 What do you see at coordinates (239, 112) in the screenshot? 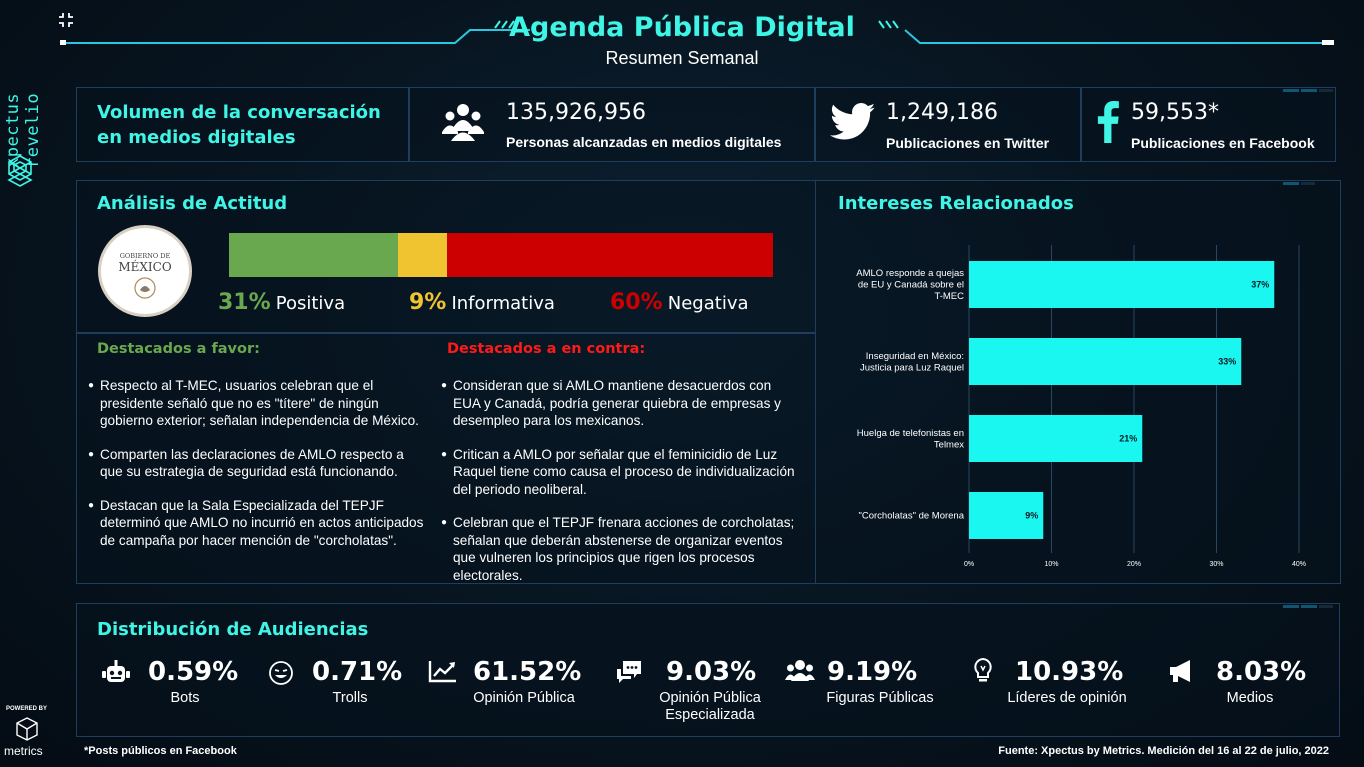
I see `volume-heading-line1: Volumen de la conversación` at bounding box center [239, 112].